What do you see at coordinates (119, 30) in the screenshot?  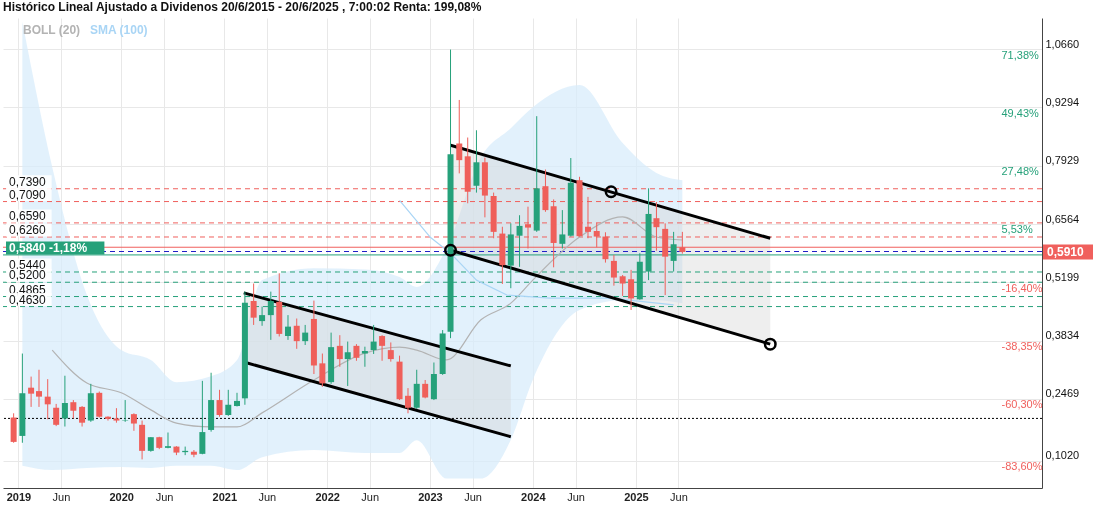 I see `text: SMA (100)` at bounding box center [119, 30].